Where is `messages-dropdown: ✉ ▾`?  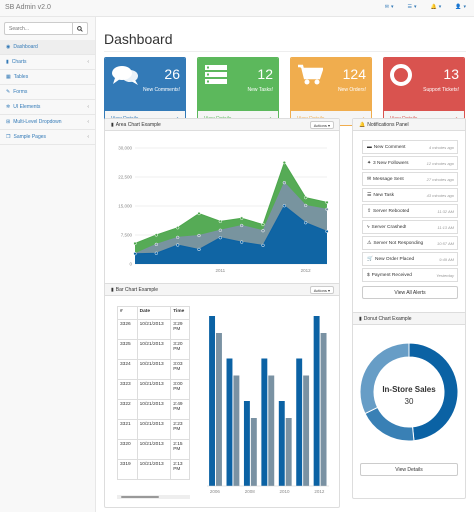
messages-dropdown: ✉ ▾ is located at coordinates (389, 7).